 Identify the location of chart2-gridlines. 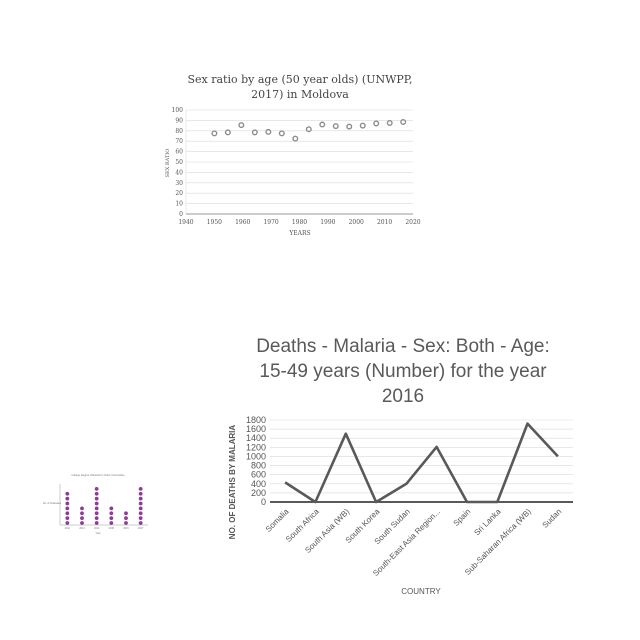
(421, 461).